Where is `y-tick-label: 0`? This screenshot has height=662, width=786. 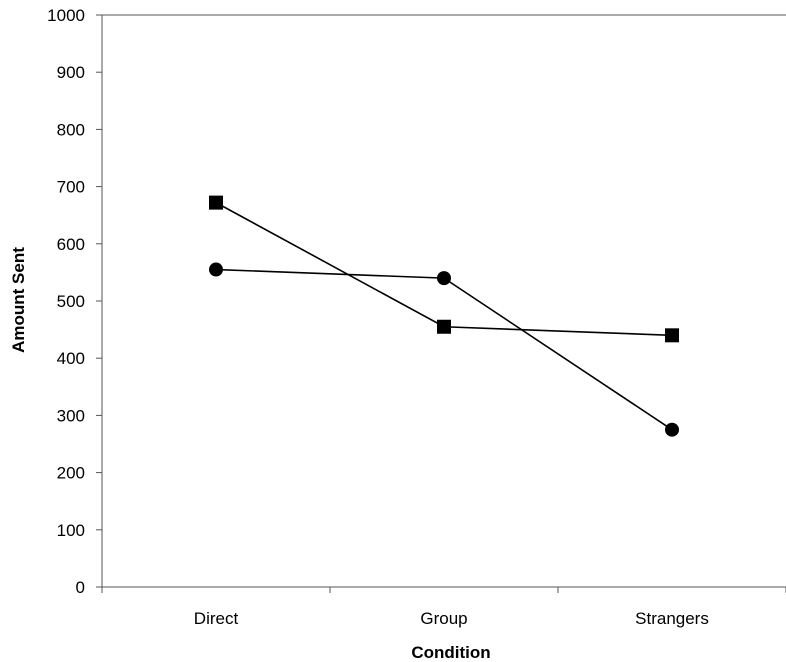
y-tick-label: 0 is located at coordinates (80, 587).